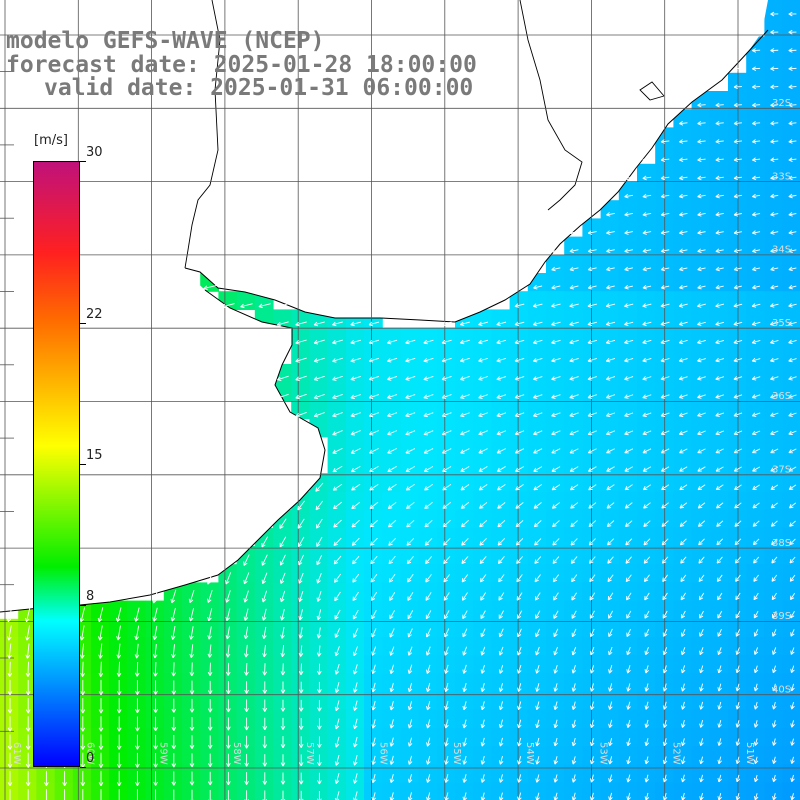  I want to click on latitude-label: 37S, so click(781, 470).